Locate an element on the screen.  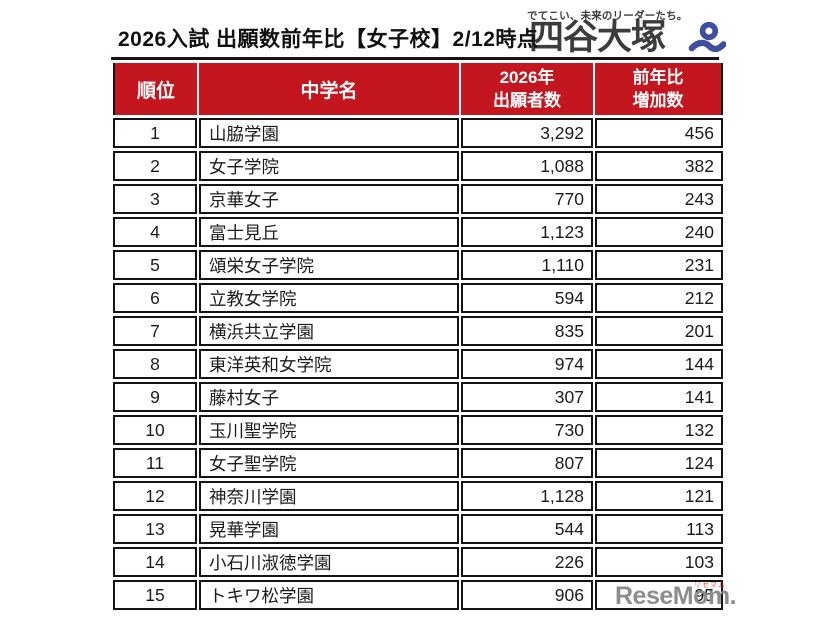
cell-school-name: 小石川淑徳学園 is located at coordinates (329, 562).